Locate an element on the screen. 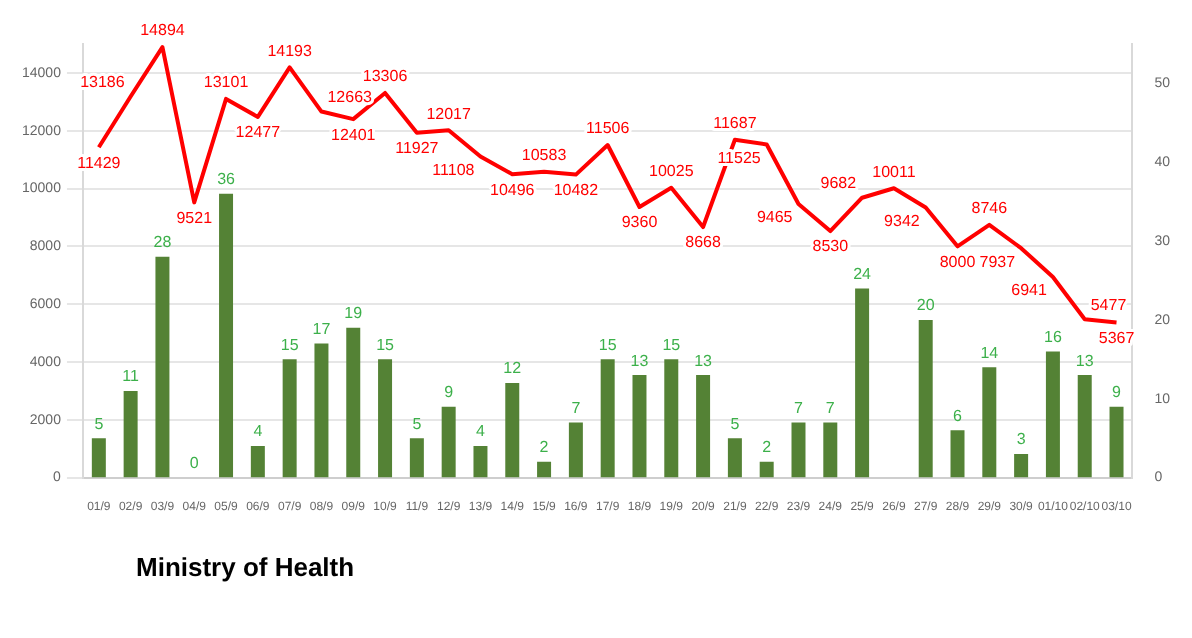 The width and height of the screenshot is (1192, 638). data-label: 12401 is located at coordinates (354, 134).